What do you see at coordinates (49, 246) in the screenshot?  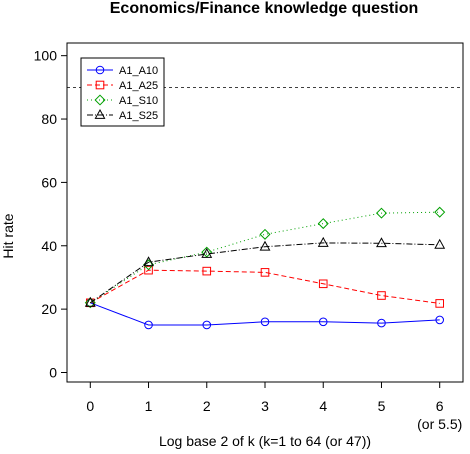 I see `y-tick-label-40: 40` at bounding box center [49, 246].